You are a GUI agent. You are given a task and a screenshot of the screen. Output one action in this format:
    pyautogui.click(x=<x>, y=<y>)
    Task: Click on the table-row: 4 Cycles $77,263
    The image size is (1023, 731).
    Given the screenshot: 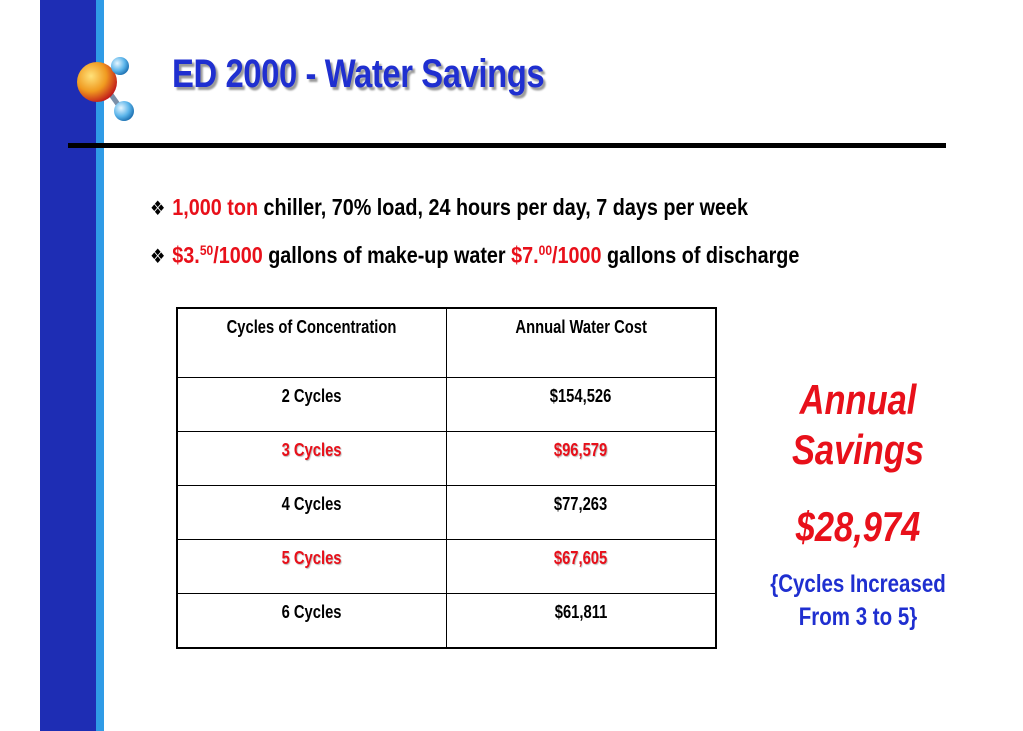 What is the action you would take?
    pyautogui.click(x=446, y=512)
    